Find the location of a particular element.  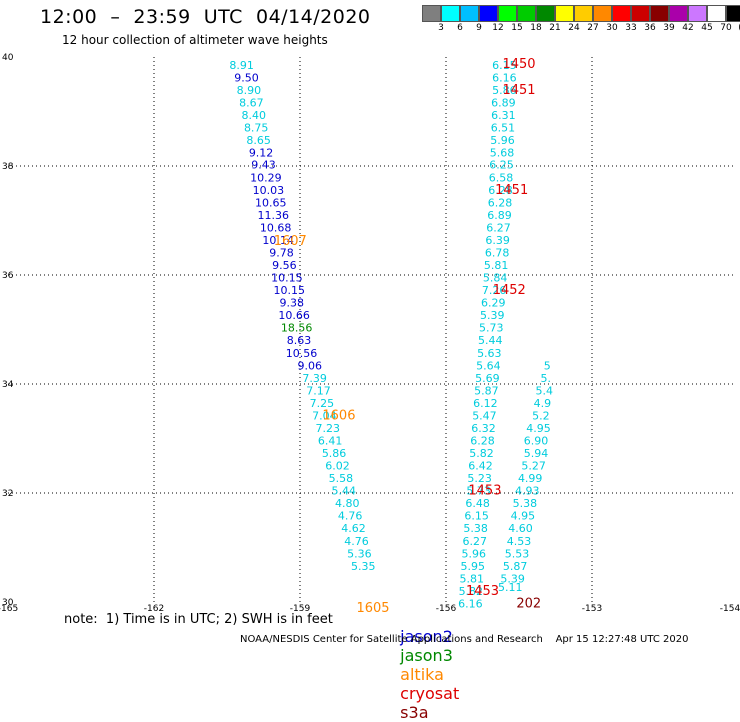

wave-height-label: 7.17 is located at coordinates (318, 390).